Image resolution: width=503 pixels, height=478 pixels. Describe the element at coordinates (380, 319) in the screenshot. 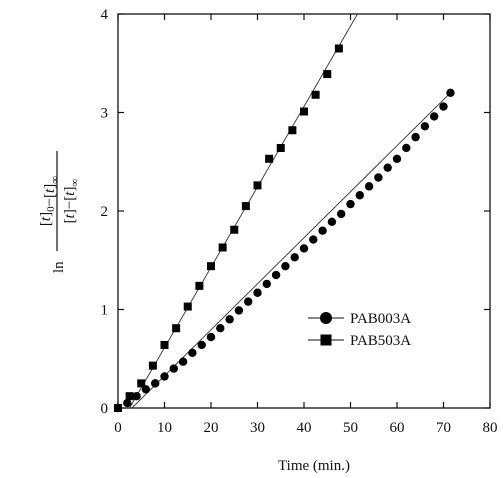

I see `legend-label: PAB003A` at that location.